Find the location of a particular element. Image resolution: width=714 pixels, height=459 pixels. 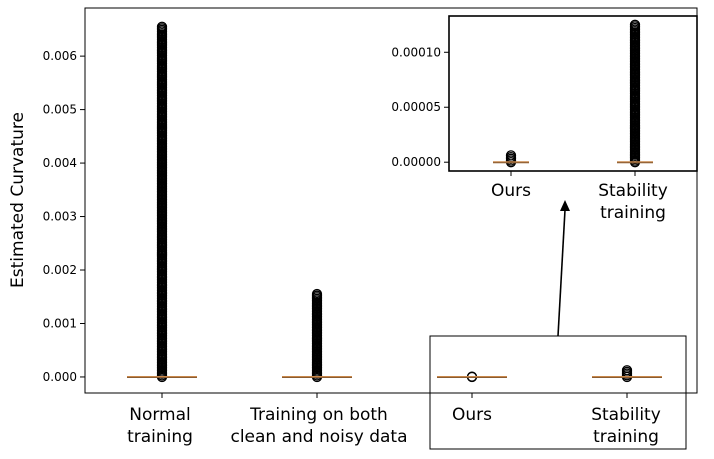

inset-category-label-line2: training is located at coordinates (633, 213).